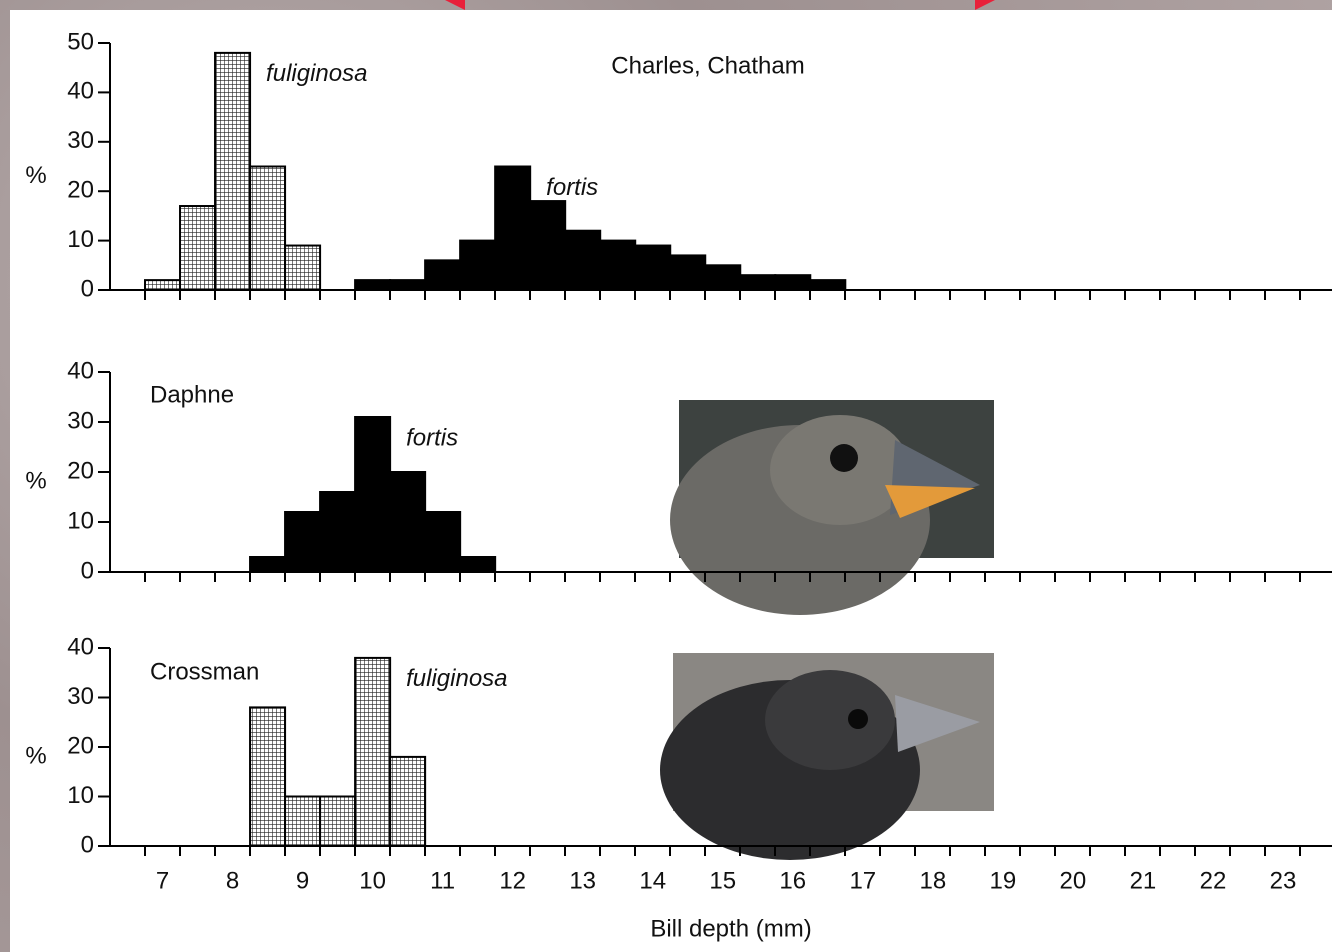 This screenshot has width=1332, height=952. Describe the element at coordinates (1003, 880) in the screenshot. I see `x-tick-label: 19` at that location.